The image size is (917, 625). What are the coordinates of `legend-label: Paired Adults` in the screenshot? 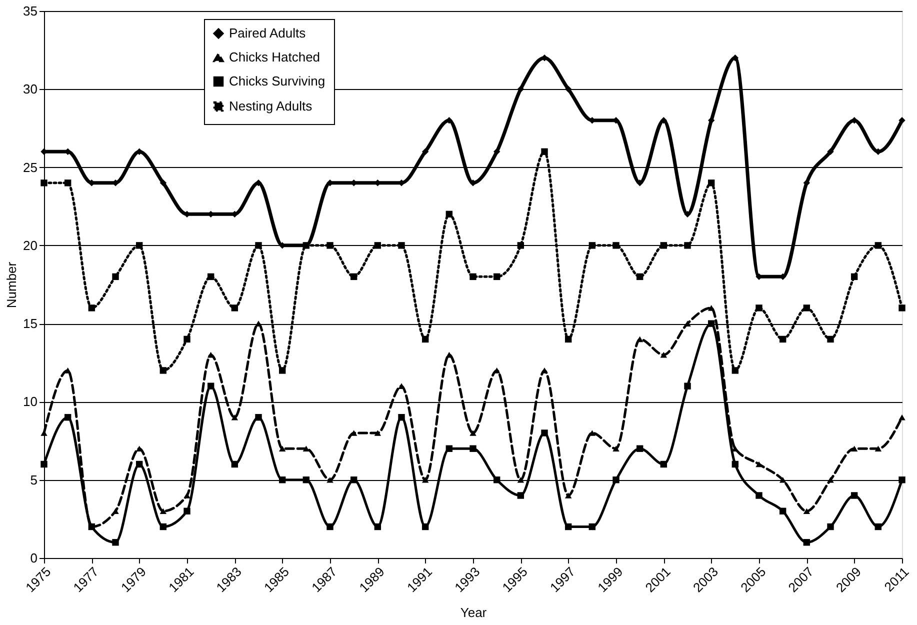 It's located at (267, 33).